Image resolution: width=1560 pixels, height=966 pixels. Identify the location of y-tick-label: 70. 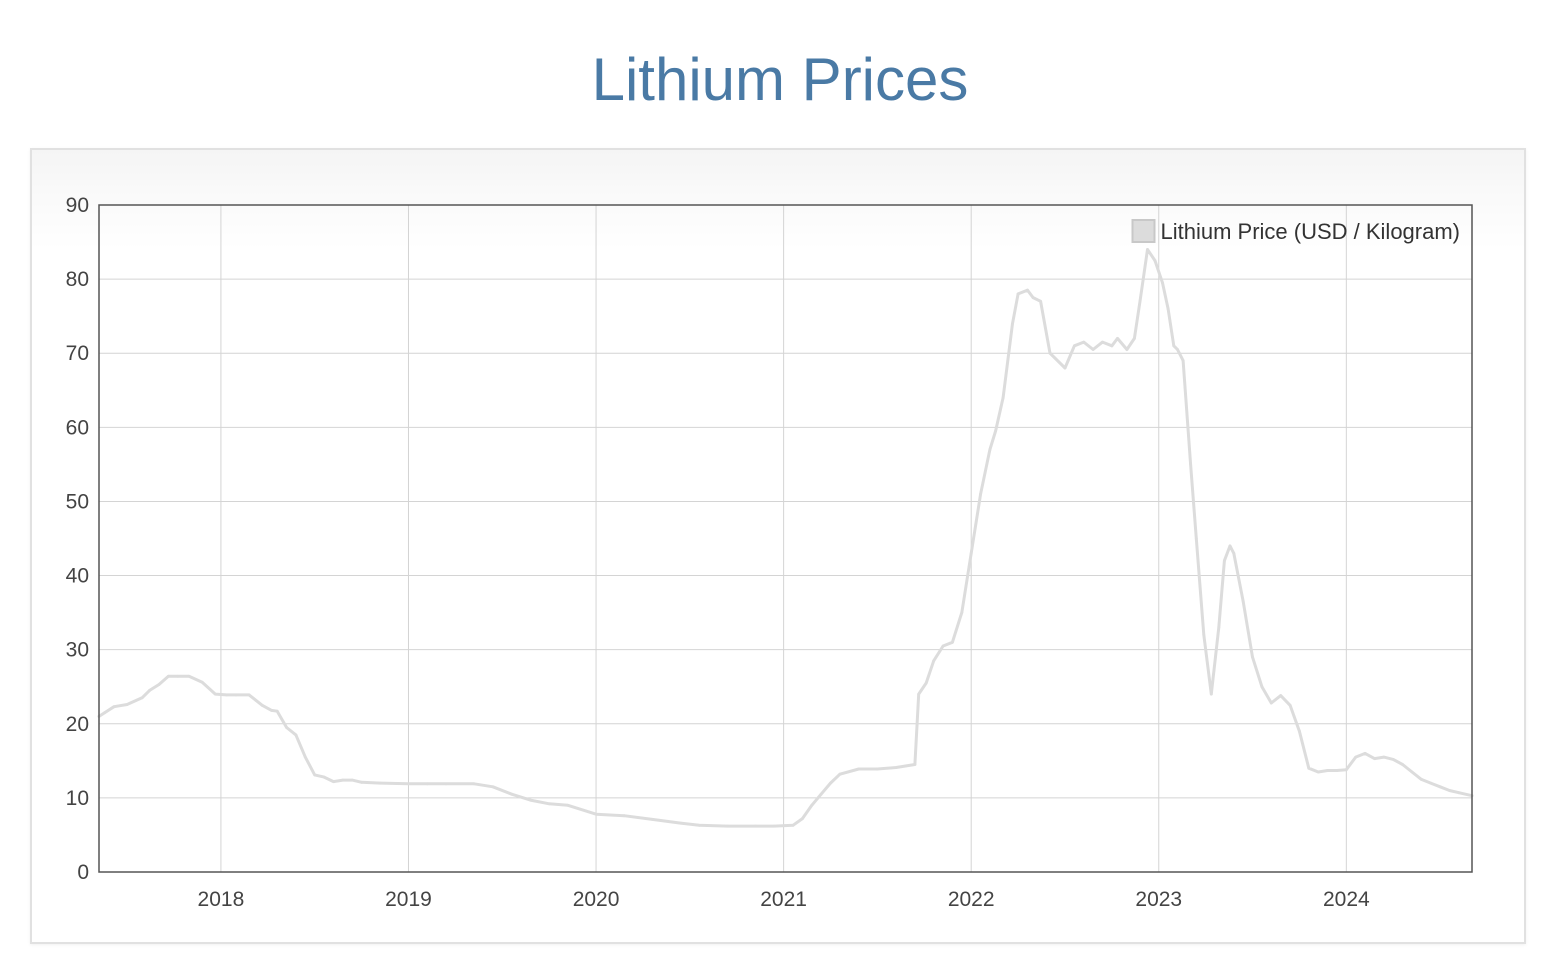
(77, 353).